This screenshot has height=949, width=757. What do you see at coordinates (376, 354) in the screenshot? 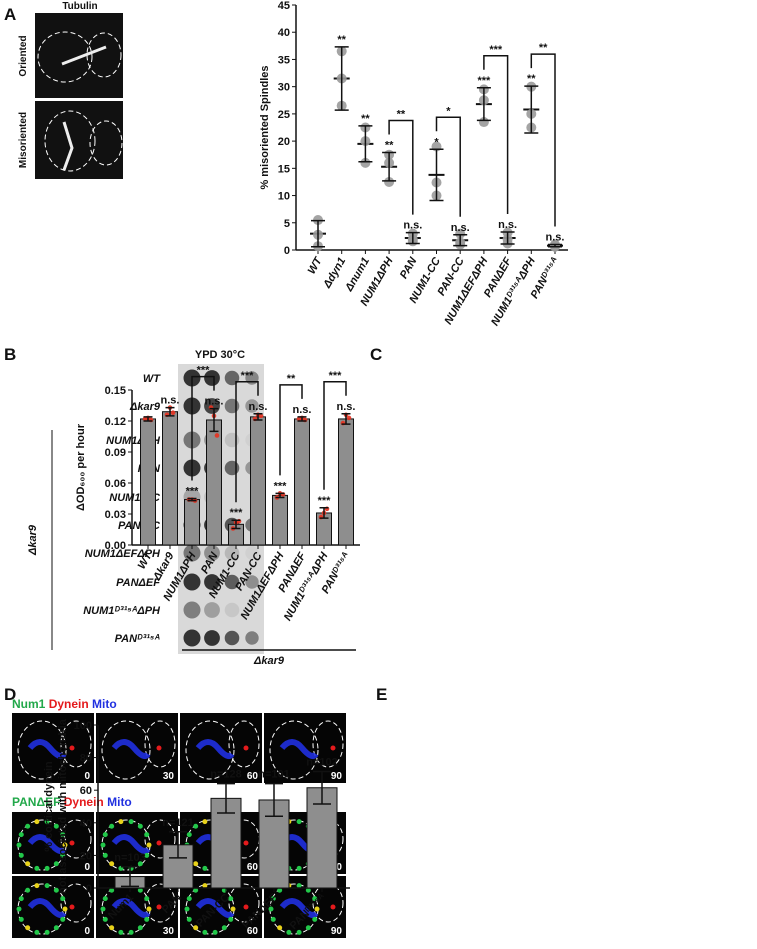
I see `panel-label: C` at bounding box center [376, 354].